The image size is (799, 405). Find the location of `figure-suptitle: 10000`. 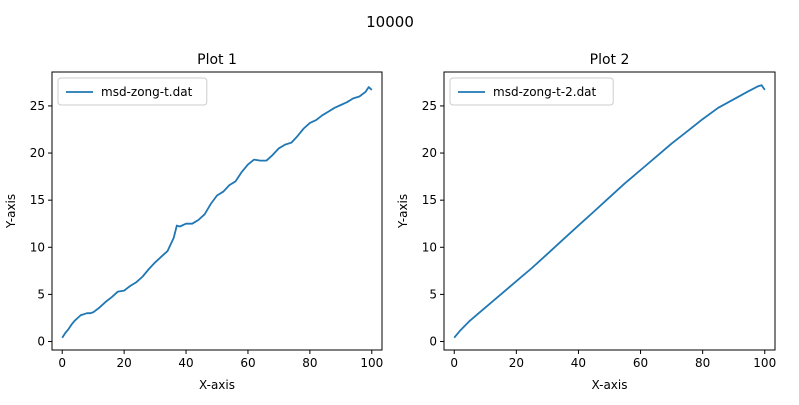

figure-suptitle: 10000 is located at coordinates (390, 22).